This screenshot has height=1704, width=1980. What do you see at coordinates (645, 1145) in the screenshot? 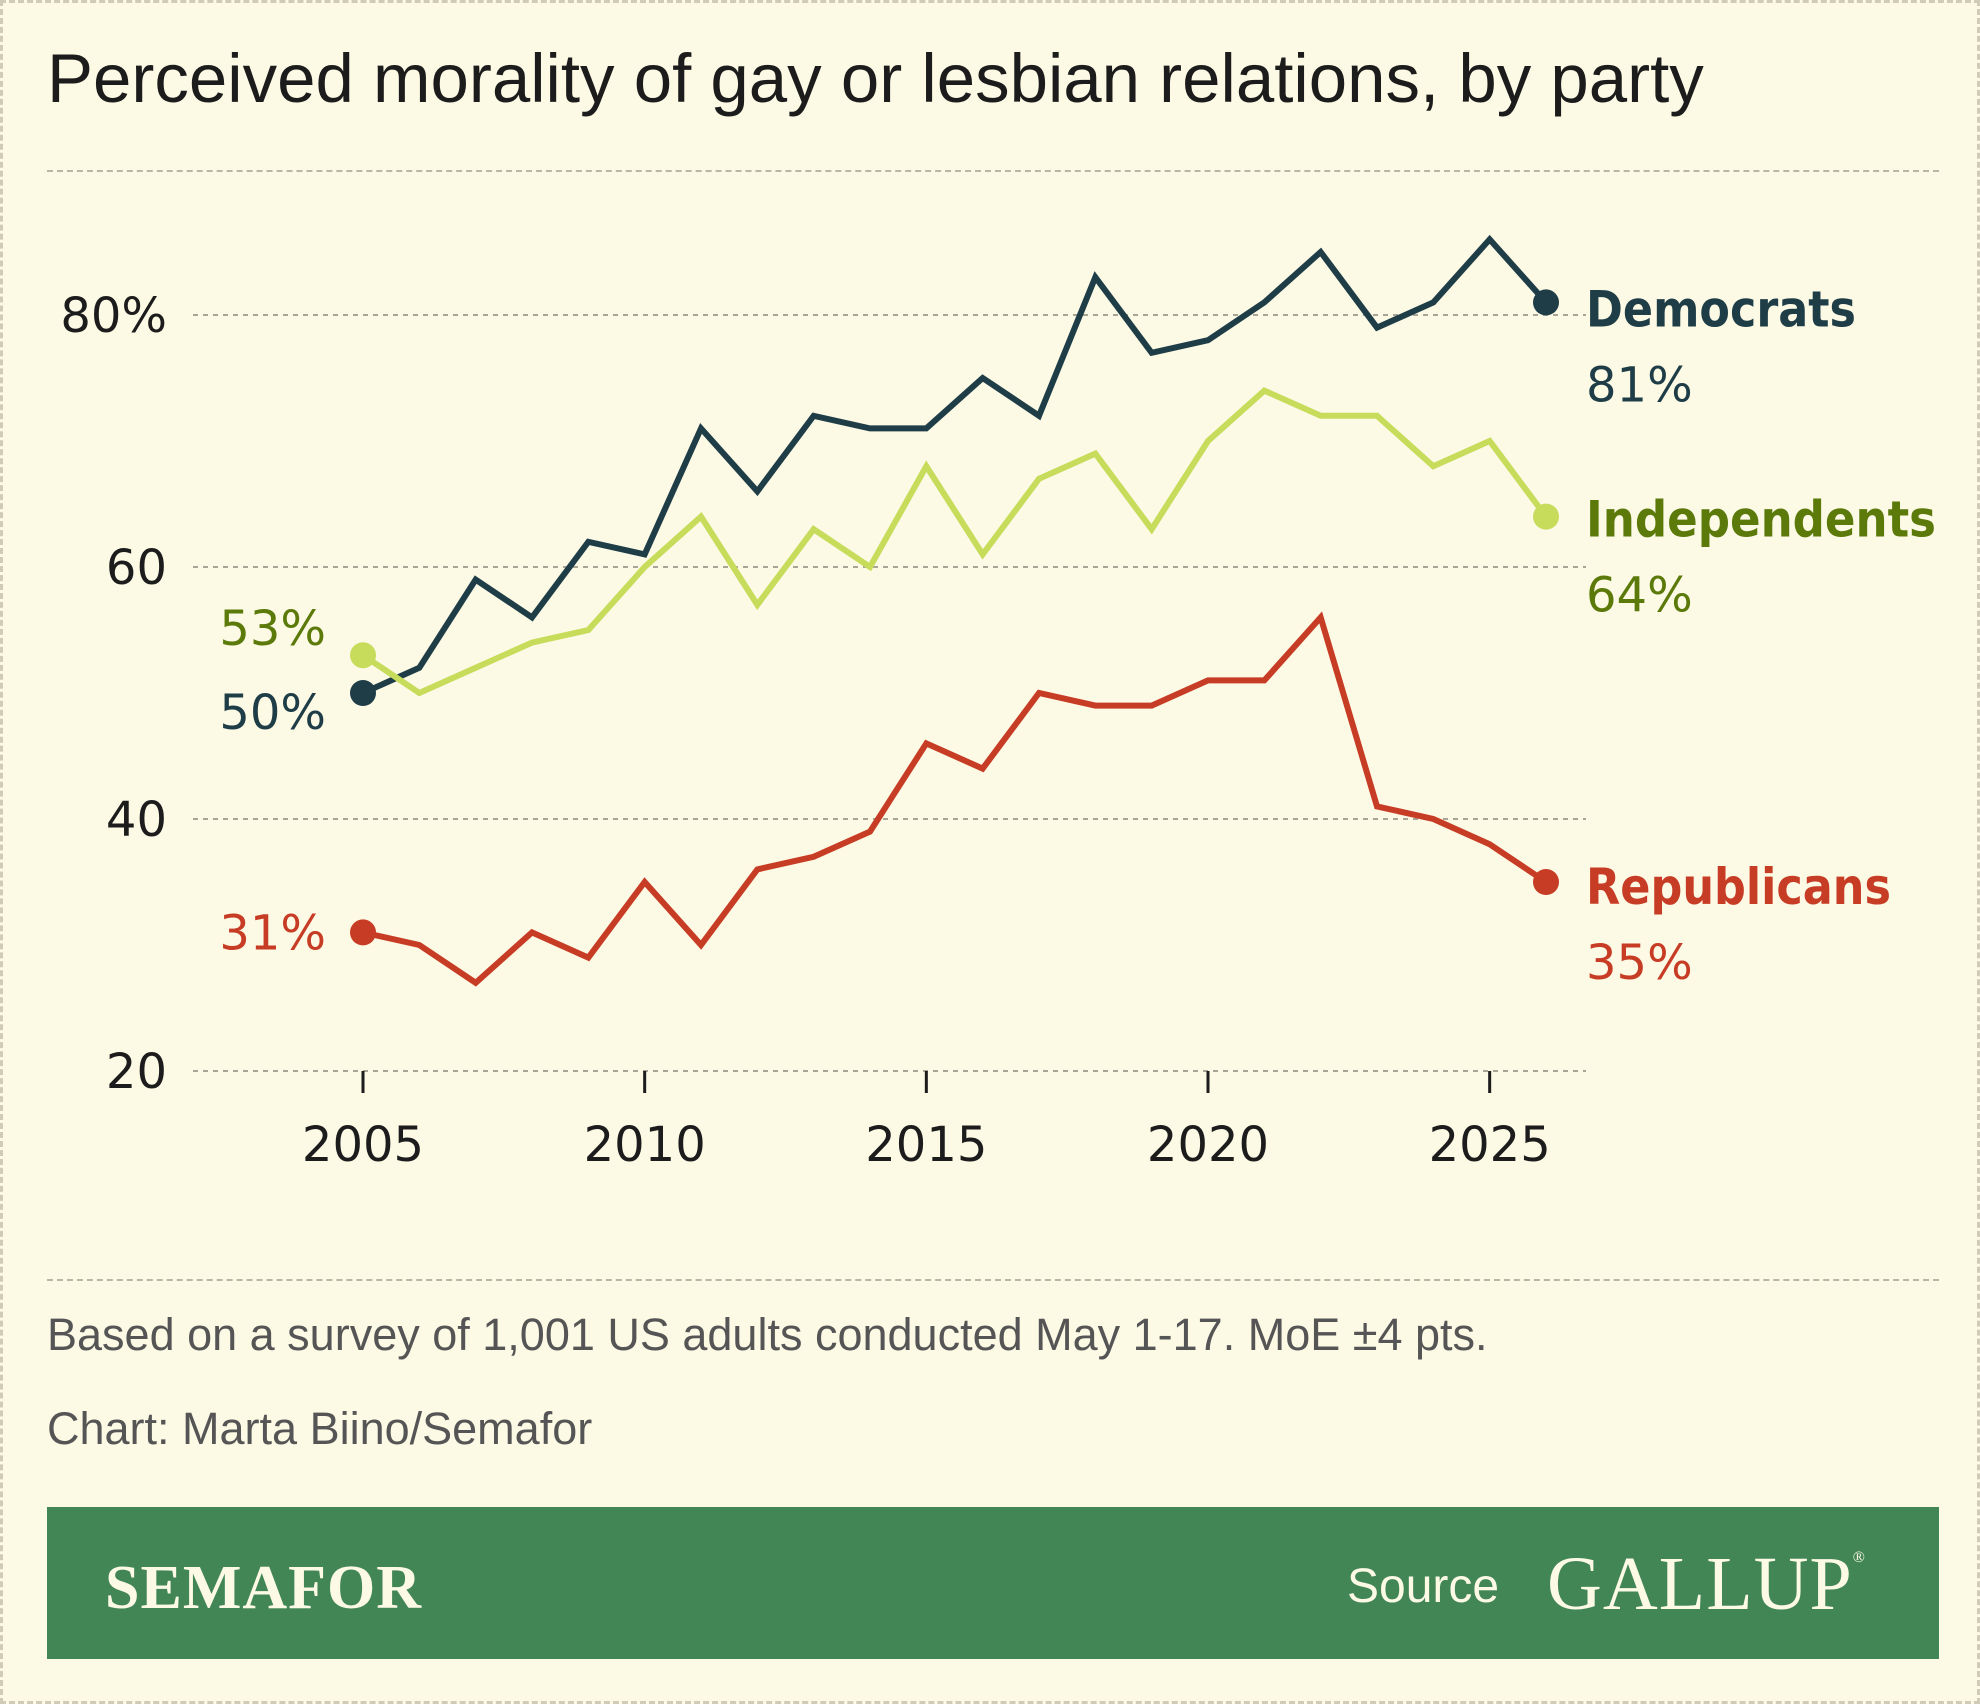
I see `x-tick-label: 2010` at bounding box center [645, 1145].